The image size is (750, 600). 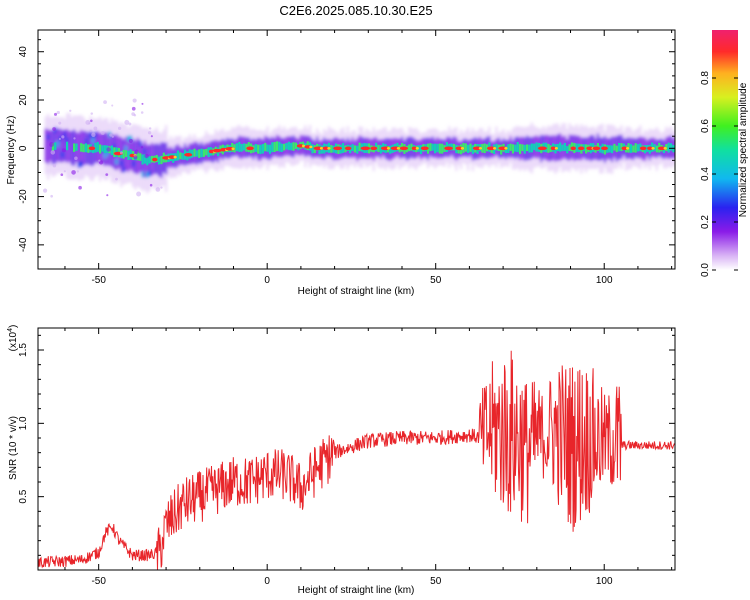 I want to click on y-tick-label: 1.5, so click(x=23, y=350).